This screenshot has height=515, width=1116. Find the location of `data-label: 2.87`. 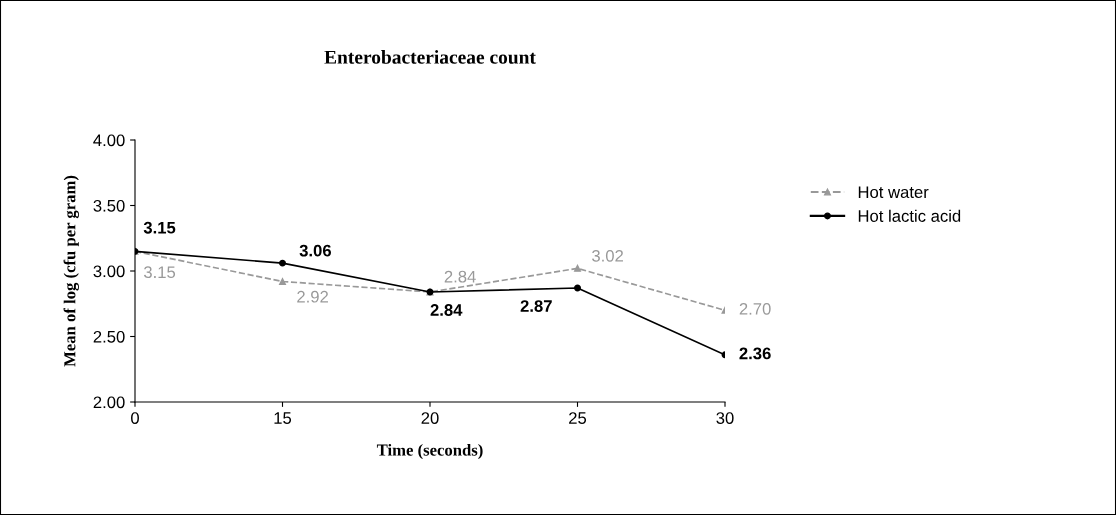

data-label: 2.87 is located at coordinates (536, 306).